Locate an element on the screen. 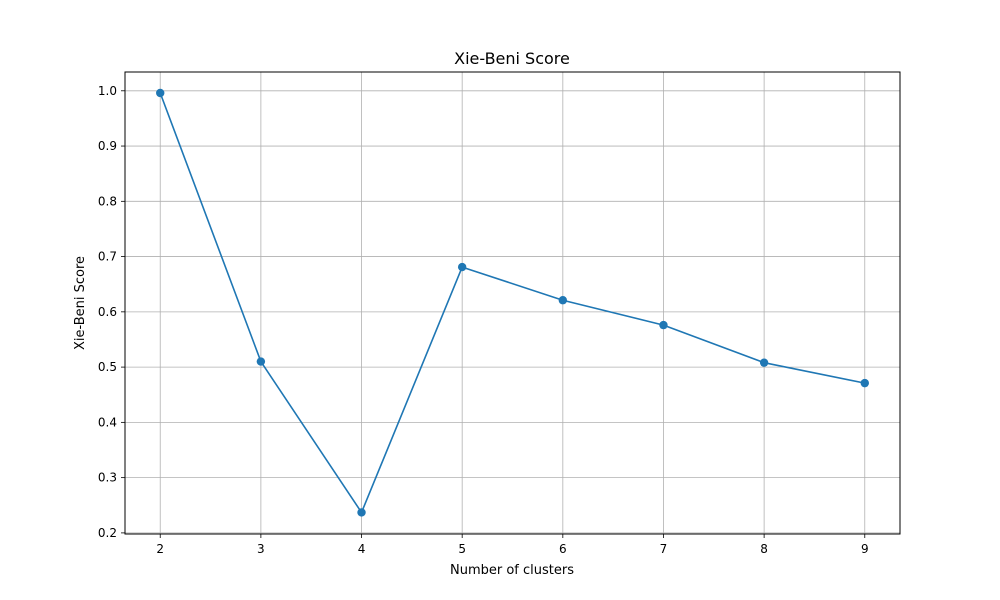 The height and width of the screenshot is (600, 1000). x-tick-label: 7 is located at coordinates (664, 549).